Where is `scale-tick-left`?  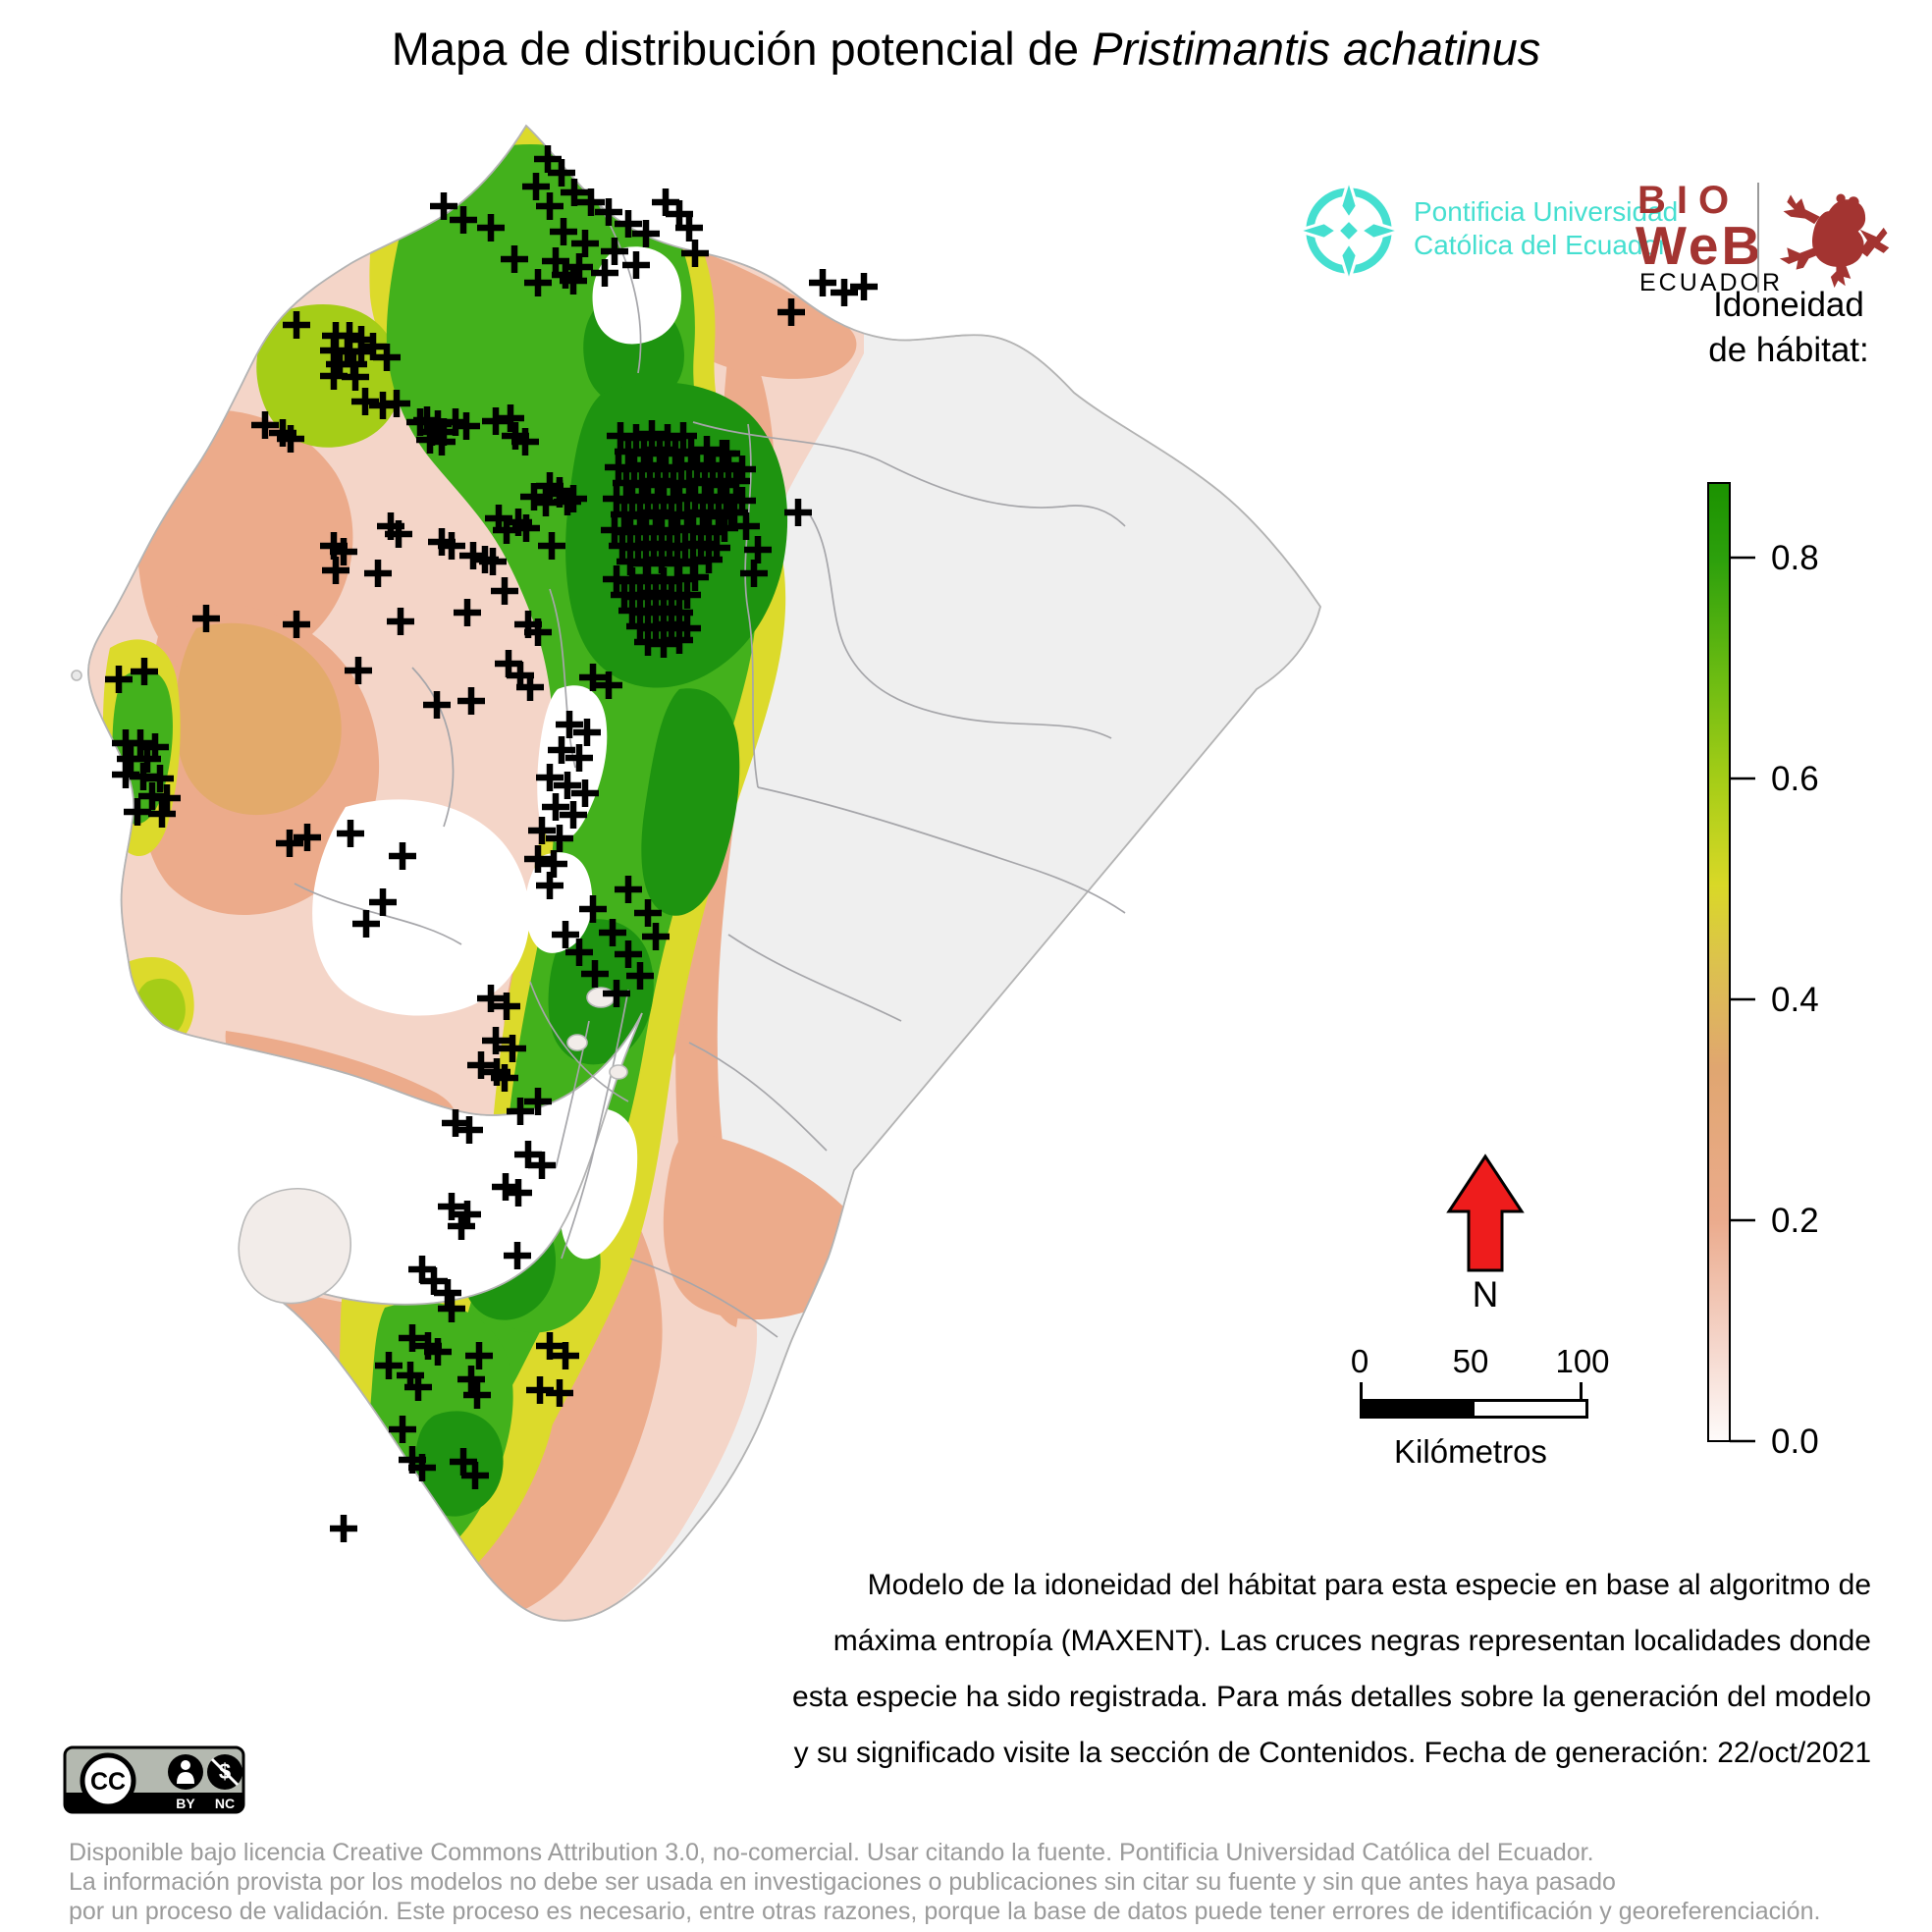
scale-tick-left is located at coordinates (1361, 1391).